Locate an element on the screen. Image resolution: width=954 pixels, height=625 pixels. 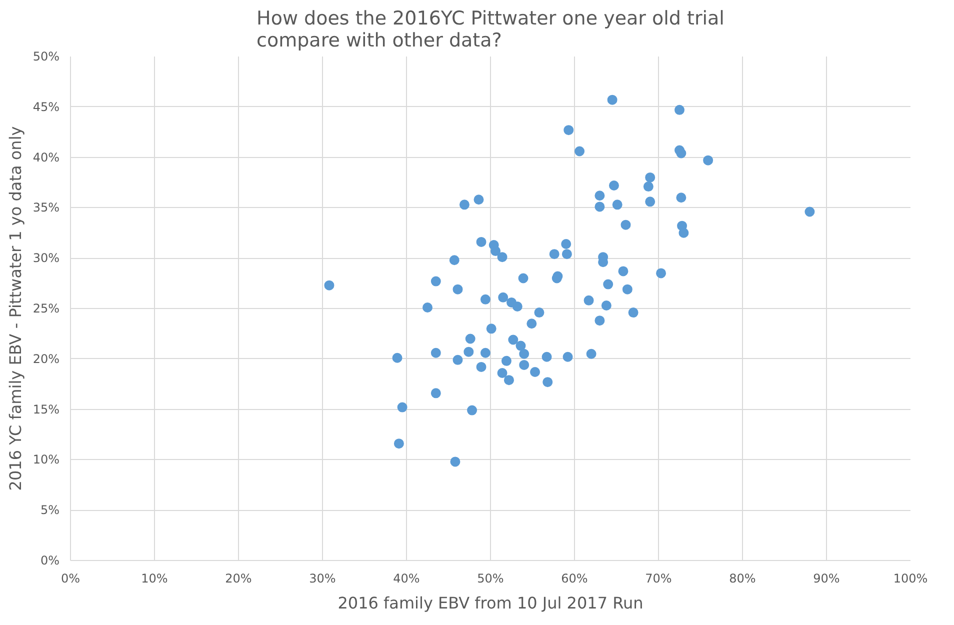
y-tick-label: 25% is located at coordinates (46, 309).